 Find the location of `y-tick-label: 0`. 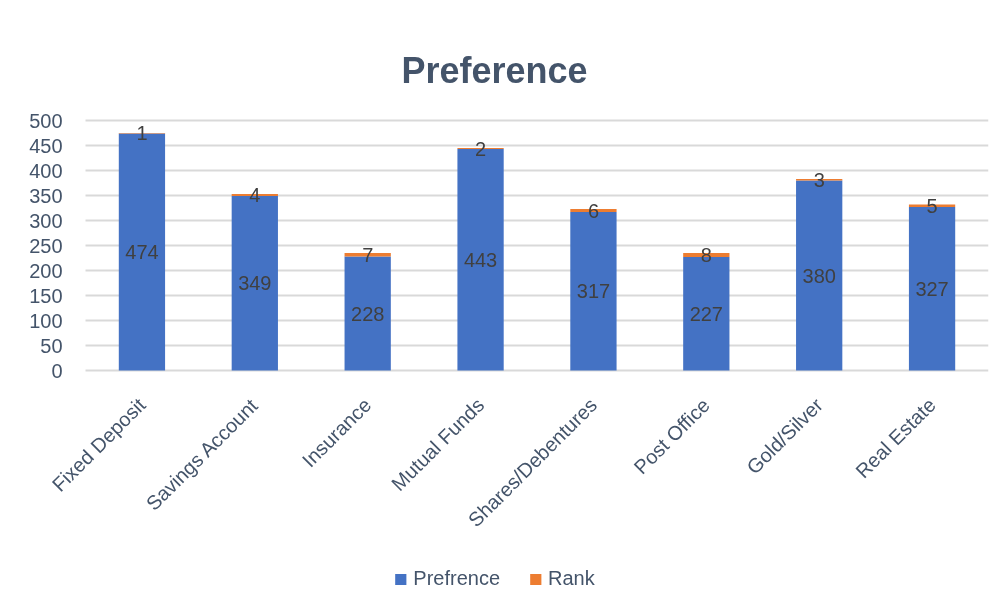

y-tick-label: 0 is located at coordinates (57, 370).